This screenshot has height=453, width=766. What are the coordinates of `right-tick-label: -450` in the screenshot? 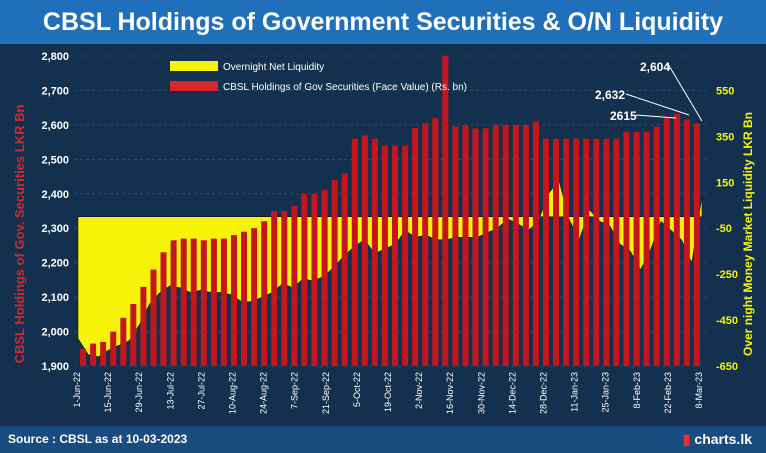 It's located at (727, 321).